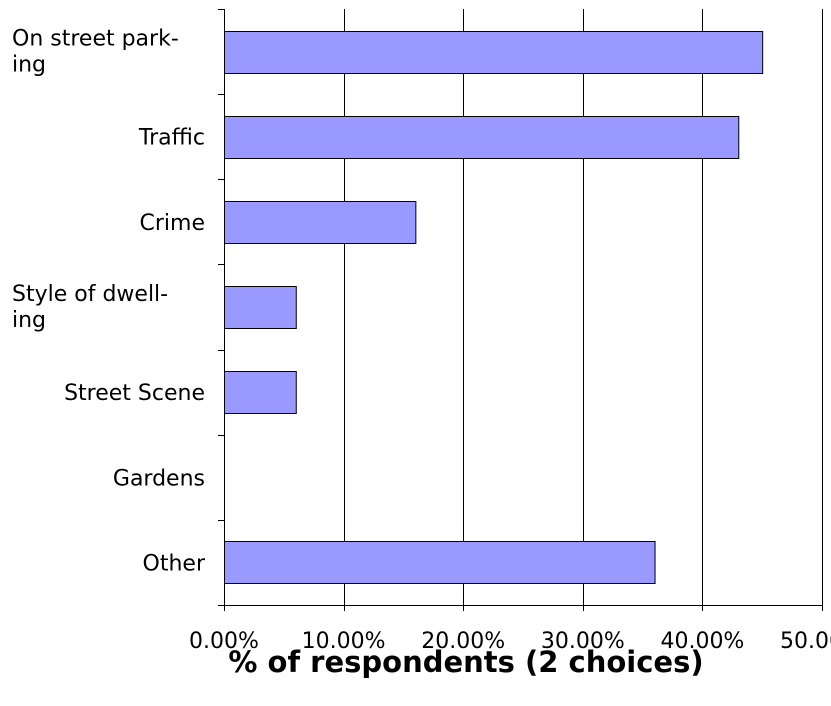  What do you see at coordinates (90, 307) in the screenshot?
I see `category-label: Style of dwell-ing` at bounding box center [90, 307].